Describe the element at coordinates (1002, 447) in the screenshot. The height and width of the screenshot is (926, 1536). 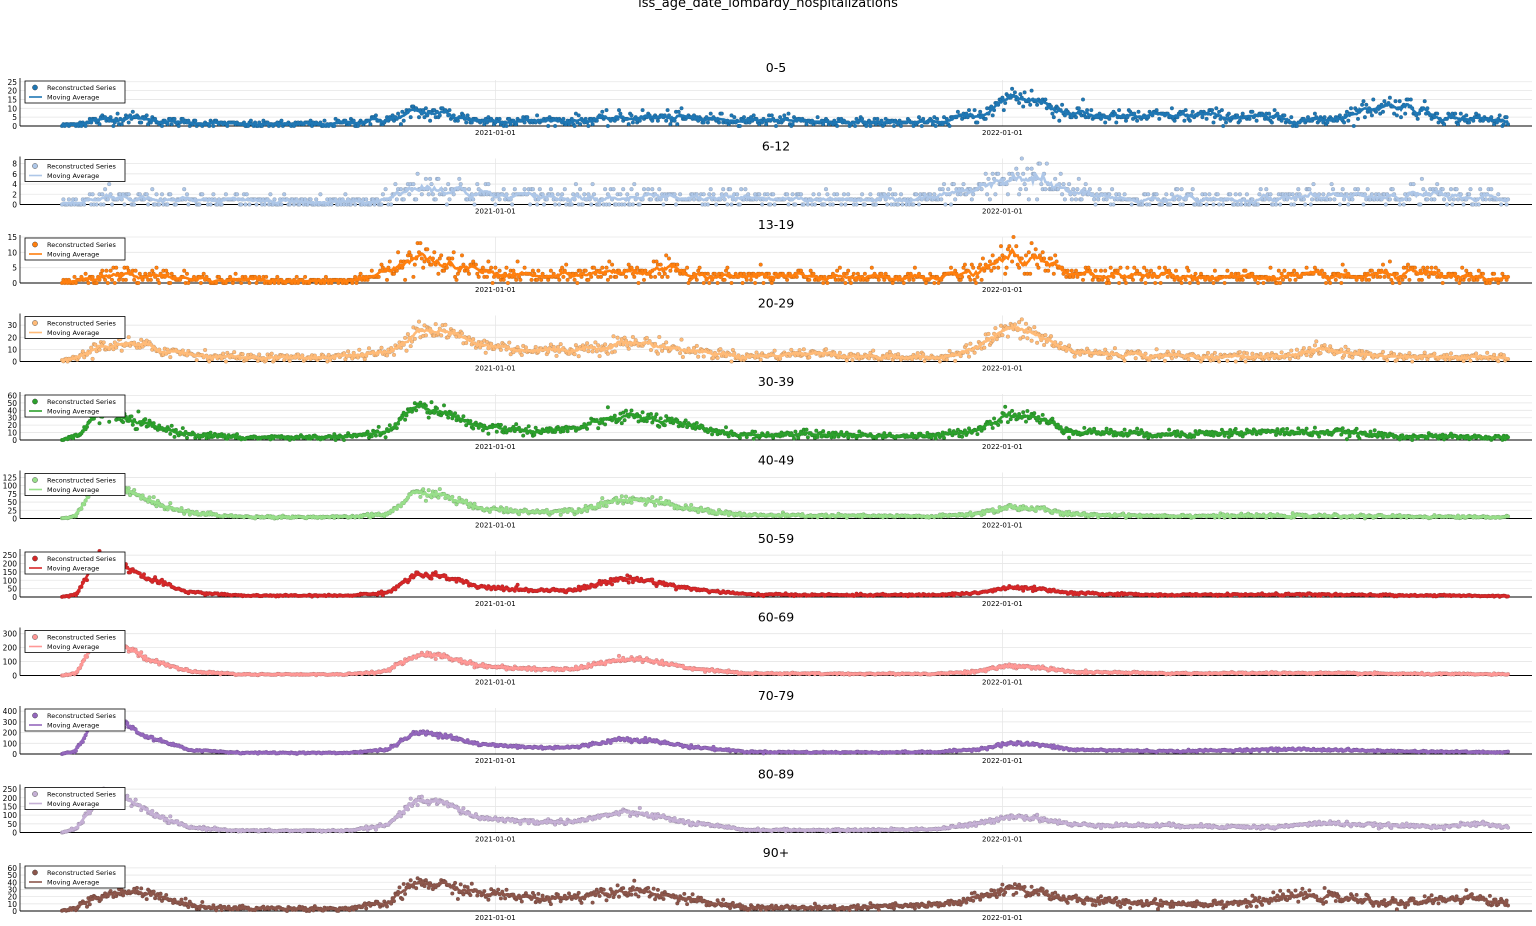
I see `x-tick-label: 2022-01-01` at that location.